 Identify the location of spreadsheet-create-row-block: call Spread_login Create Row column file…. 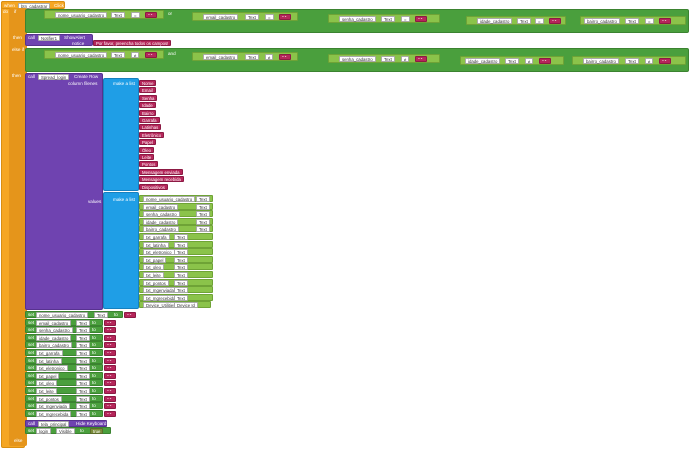
(64, 191).